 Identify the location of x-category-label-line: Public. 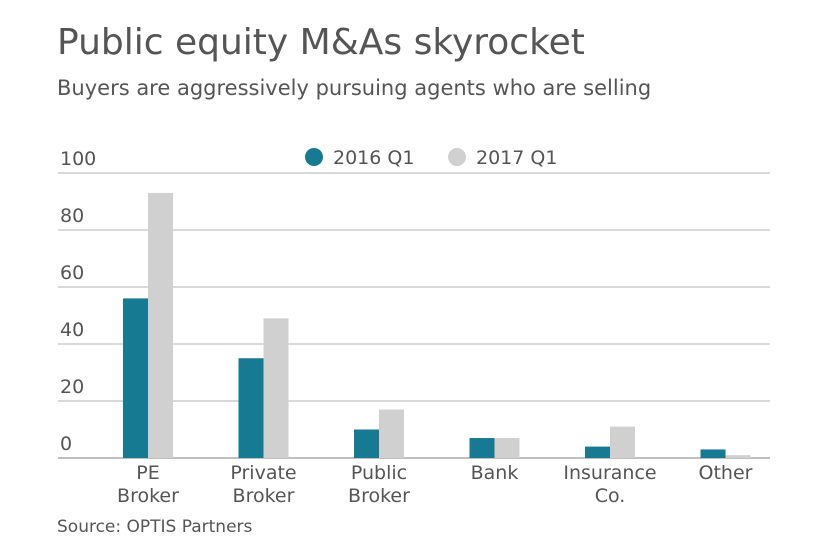
(379, 473).